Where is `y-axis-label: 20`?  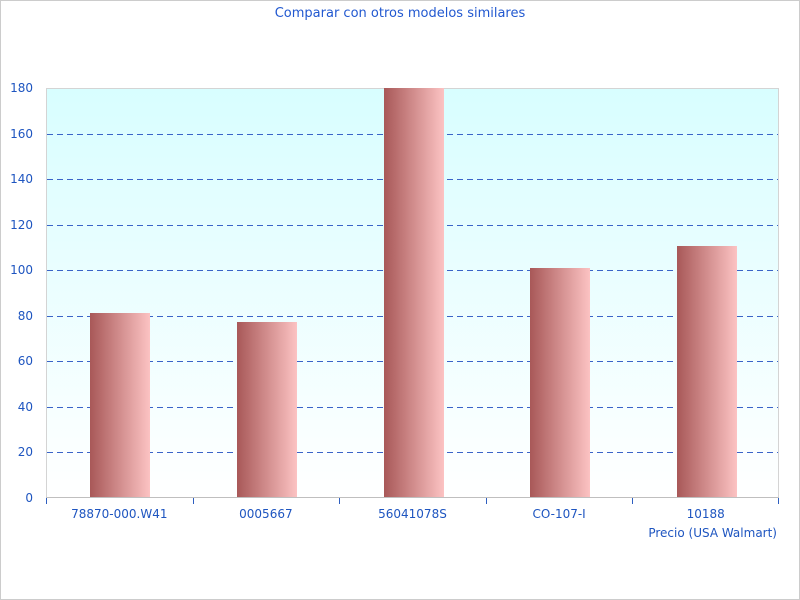
y-axis-label: 20 is located at coordinates (25, 452).